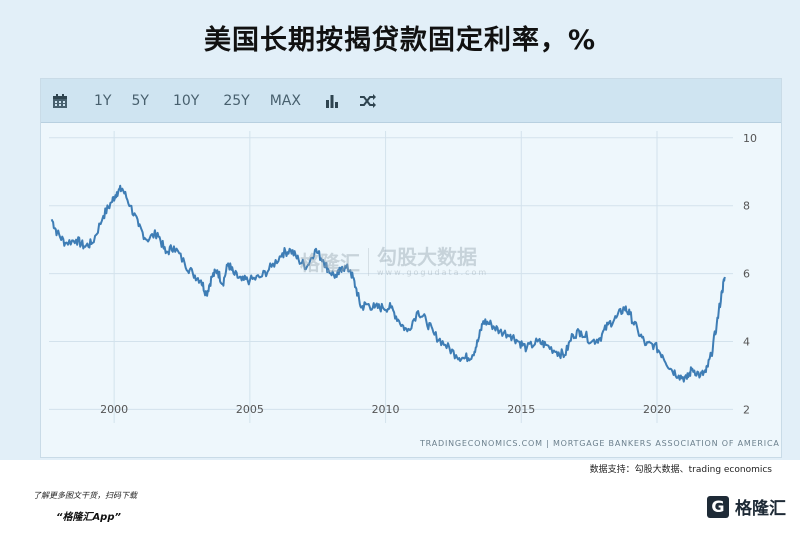 This screenshot has width=800, height=538. What do you see at coordinates (250, 409) in the screenshot?
I see `x-tick-label: 2005` at bounding box center [250, 409].